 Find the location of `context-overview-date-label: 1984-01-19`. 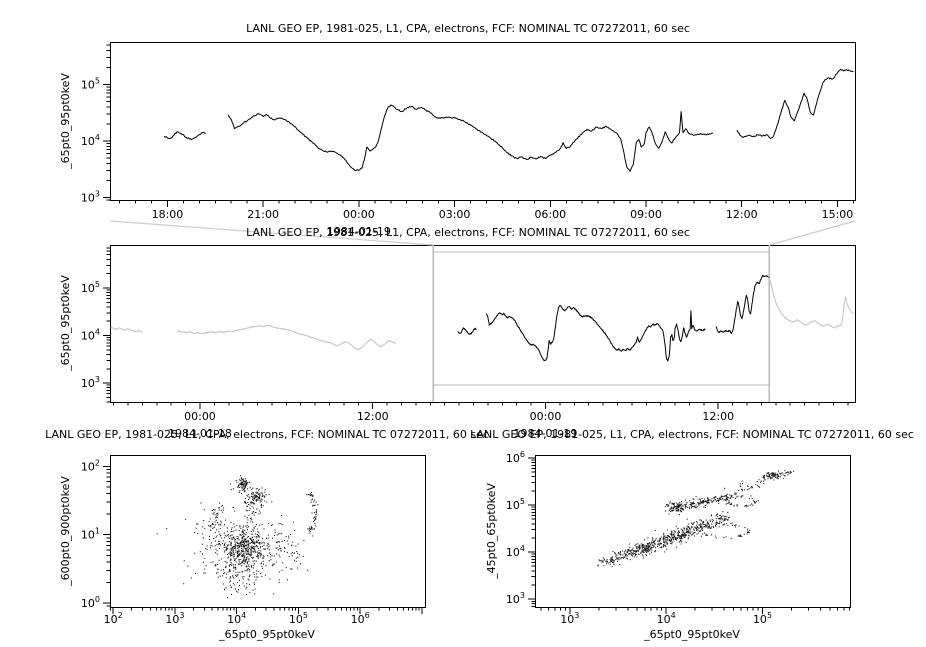

context-overview-date-label: 1984-01-19 is located at coordinates (546, 433).